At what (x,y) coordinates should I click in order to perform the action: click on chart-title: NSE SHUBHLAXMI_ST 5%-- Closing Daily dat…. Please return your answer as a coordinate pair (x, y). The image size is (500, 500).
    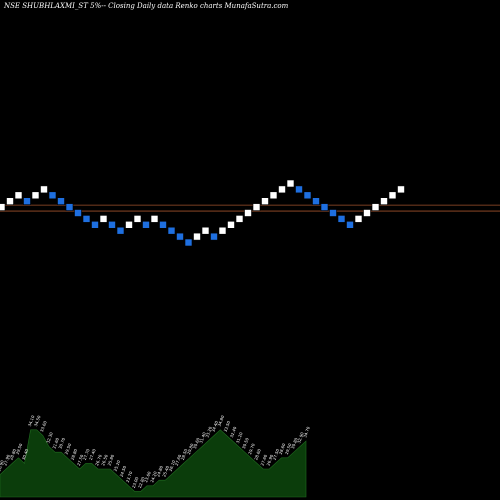
    Looking at the image, I should click on (146, 6).